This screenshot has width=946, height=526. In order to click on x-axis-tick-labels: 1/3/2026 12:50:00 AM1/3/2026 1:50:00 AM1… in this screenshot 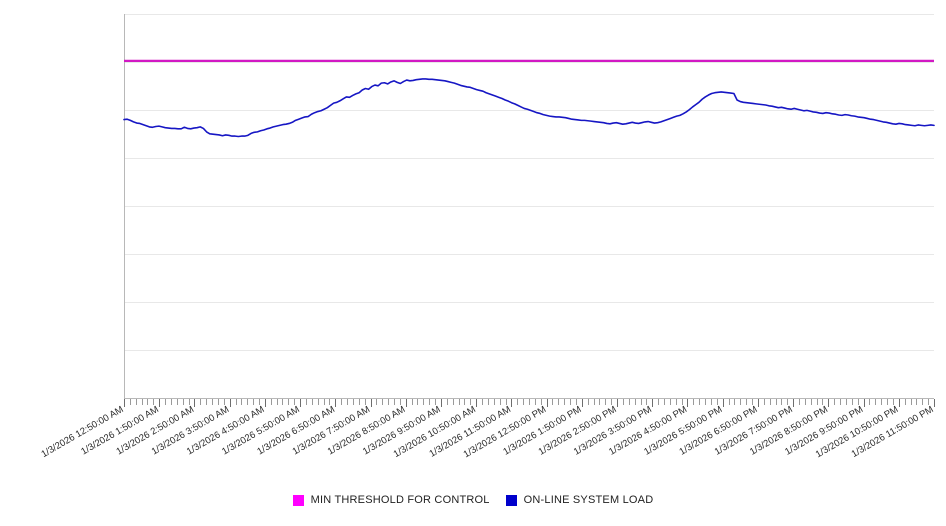, I will do `click(487, 432)`.